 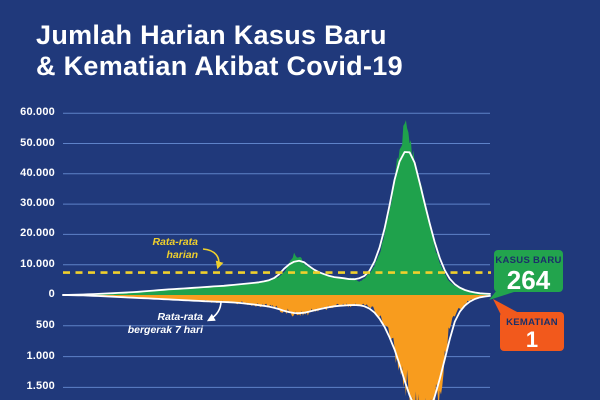 I want to click on y-tick-label-cases-30000: 30.000, so click(x=37, y=203).